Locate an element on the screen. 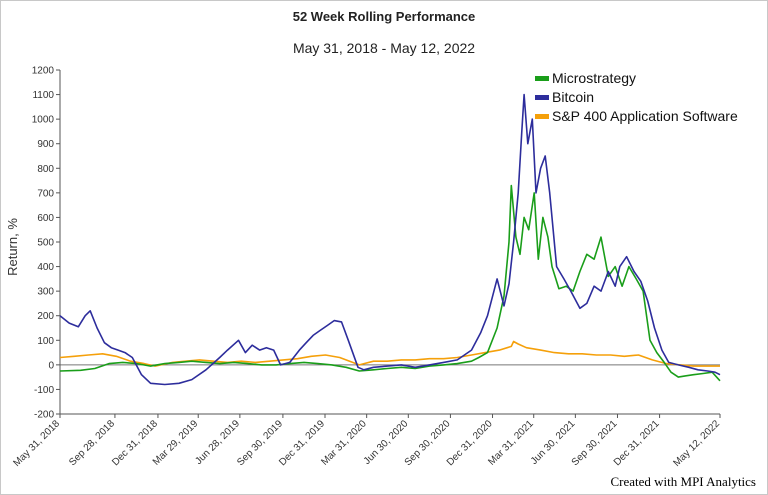 The height and width of the screenshot is (495, 768). y-tick-label: -200 is located at coordinates (44, 415).